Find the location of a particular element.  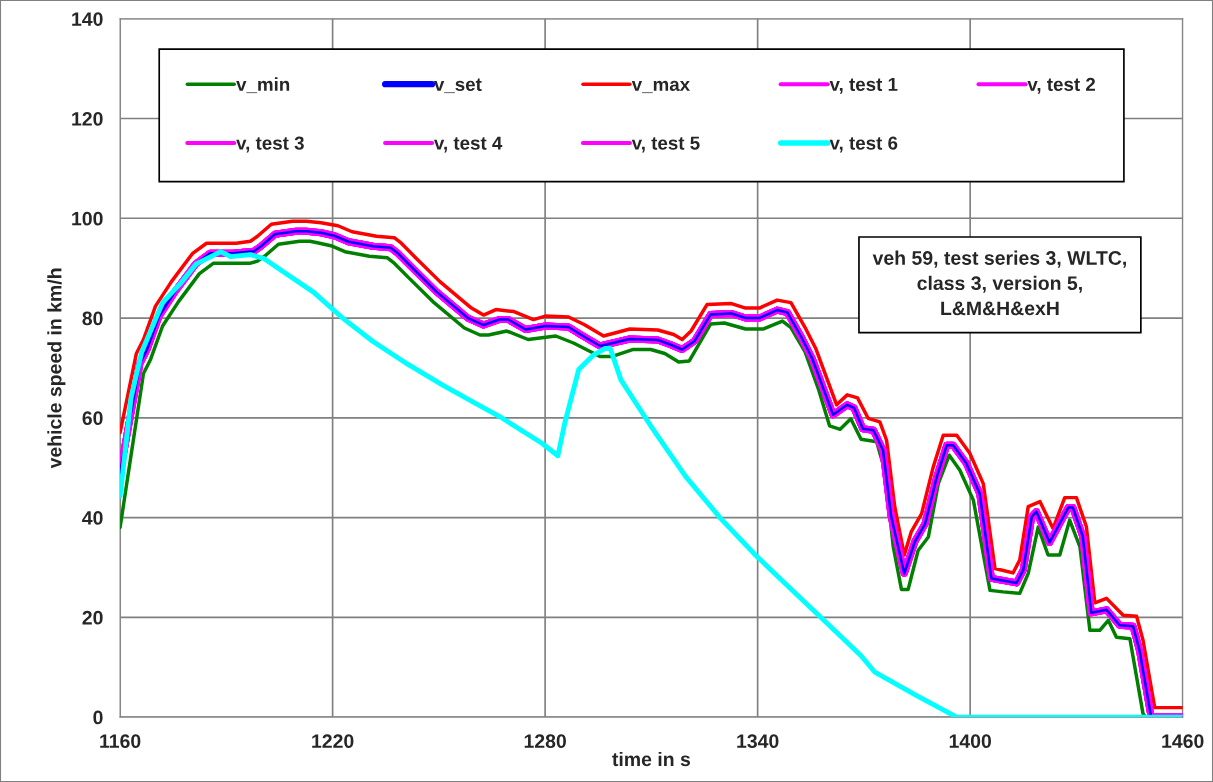

x-tick-label: 1340 is located at coordinates (758, 741).